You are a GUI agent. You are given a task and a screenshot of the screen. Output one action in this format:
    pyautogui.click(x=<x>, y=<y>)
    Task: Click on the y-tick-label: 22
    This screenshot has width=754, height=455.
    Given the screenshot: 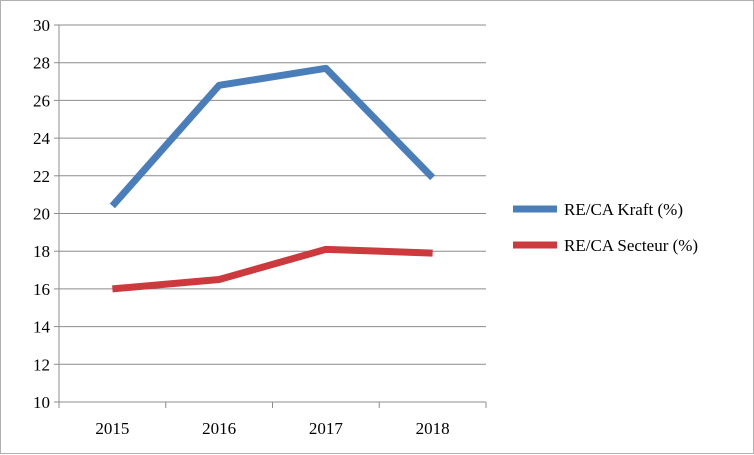 What is the action you would take?
    pyautogui.click(x=41, y=176)
    